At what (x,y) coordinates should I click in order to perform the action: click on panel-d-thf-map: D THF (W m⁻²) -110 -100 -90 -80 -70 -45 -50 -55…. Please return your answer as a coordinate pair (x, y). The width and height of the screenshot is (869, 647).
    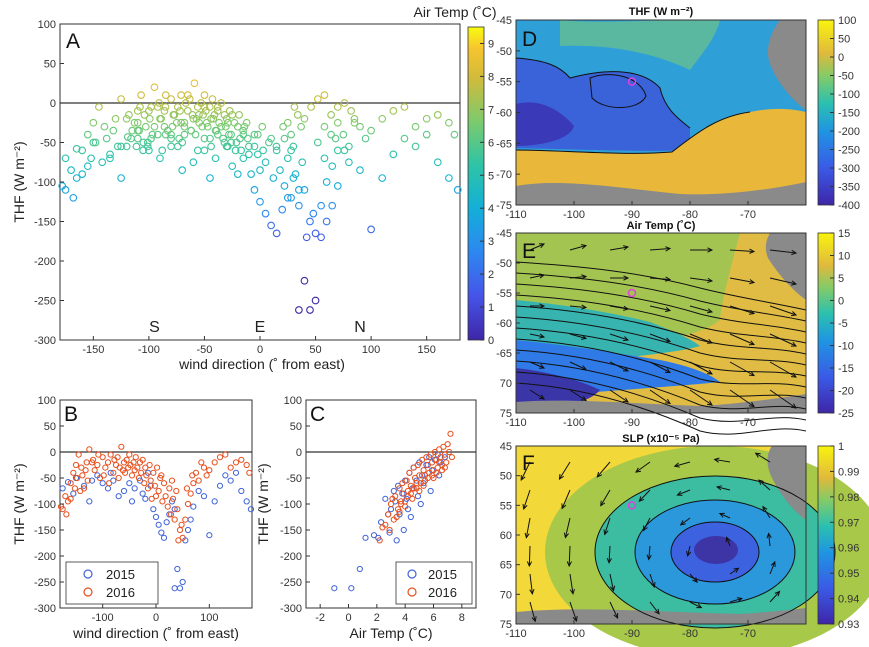
    Looking at the image, I should click on (678, 113).